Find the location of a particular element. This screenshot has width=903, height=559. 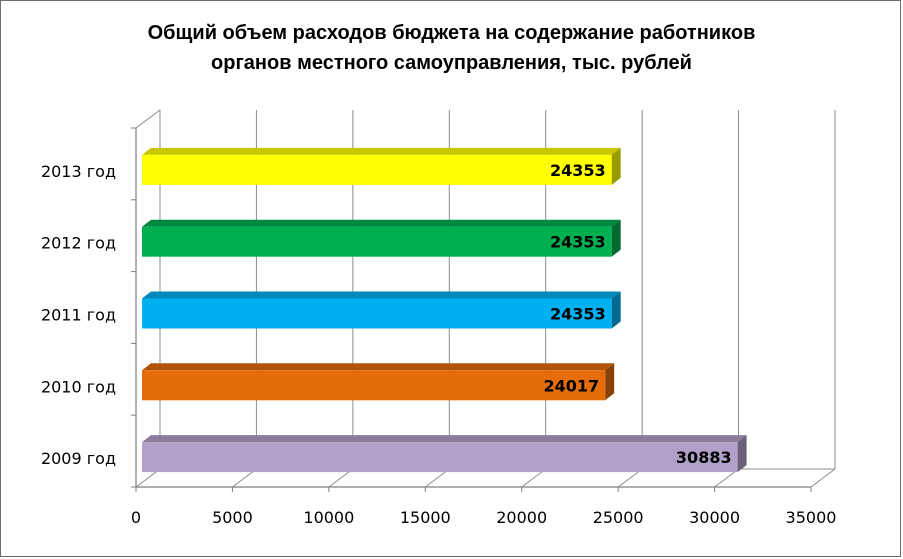

x-tick-label-25000: 25000 is located at coordinates (618, 517).